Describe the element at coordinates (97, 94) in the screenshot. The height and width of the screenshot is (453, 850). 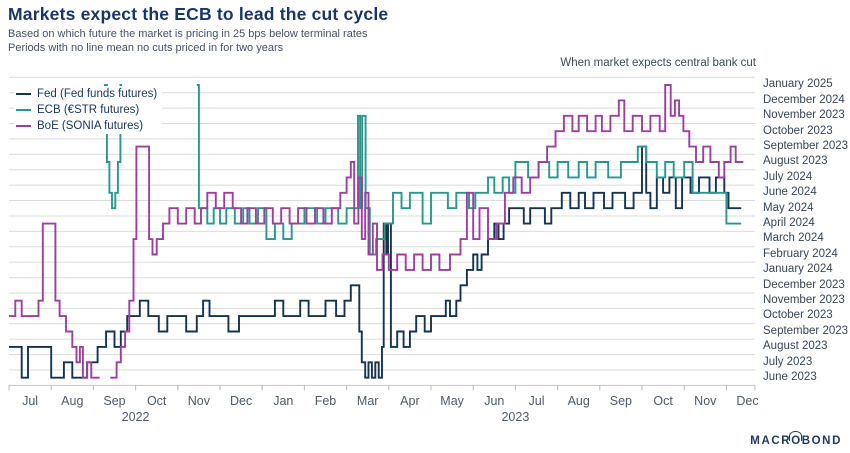
I see `legend-label-fed: Fed (Fed funds futures)` at that location.